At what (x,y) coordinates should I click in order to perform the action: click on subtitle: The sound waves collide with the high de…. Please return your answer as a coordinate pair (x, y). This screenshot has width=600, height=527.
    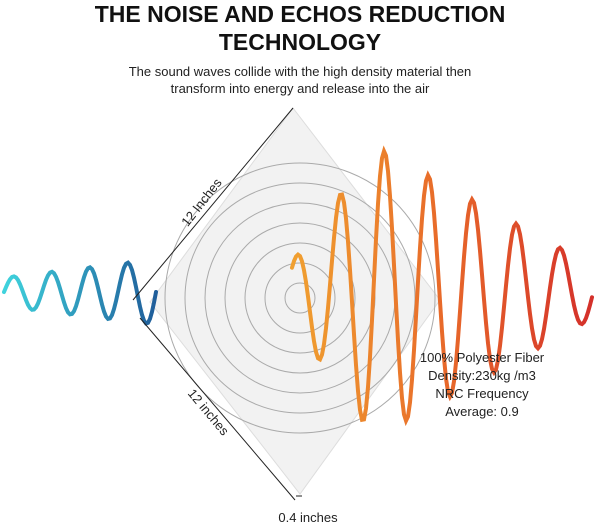
    Looking at the image, I should click on (300, 80).